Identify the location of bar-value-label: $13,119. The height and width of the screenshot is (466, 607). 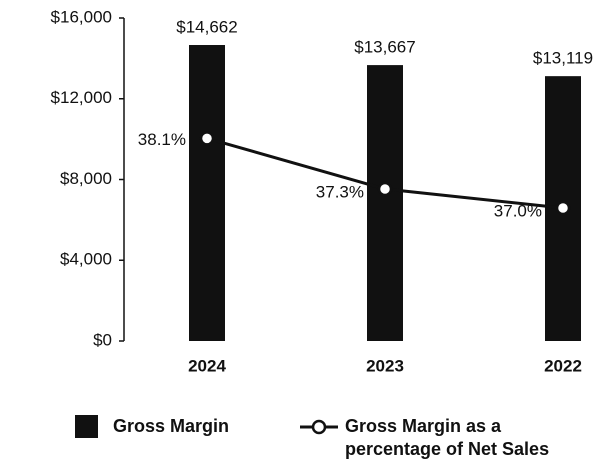
(563, 58).